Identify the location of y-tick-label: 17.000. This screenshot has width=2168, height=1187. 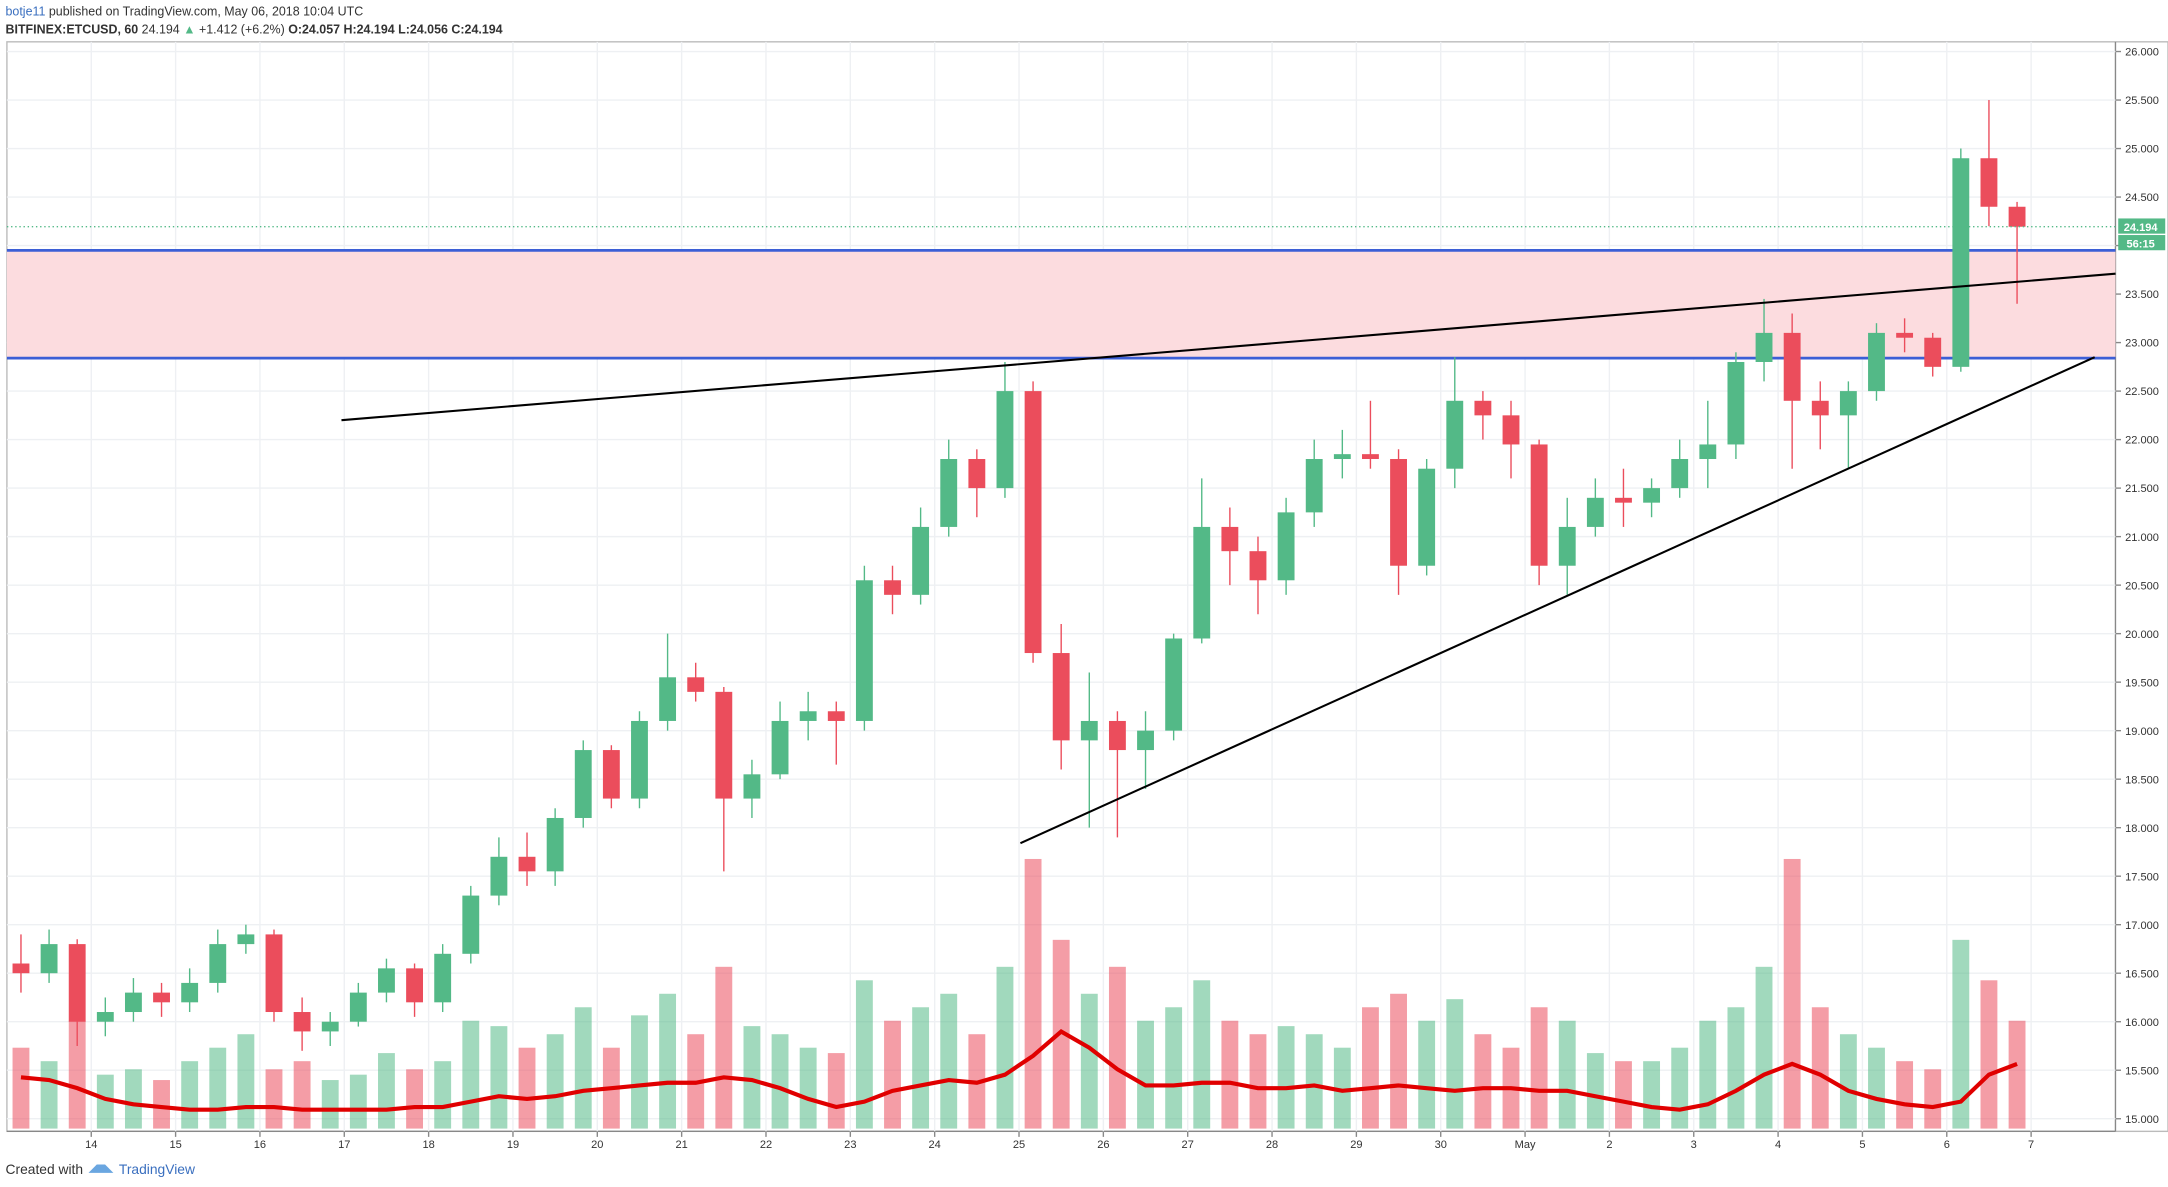
(2142, 926).